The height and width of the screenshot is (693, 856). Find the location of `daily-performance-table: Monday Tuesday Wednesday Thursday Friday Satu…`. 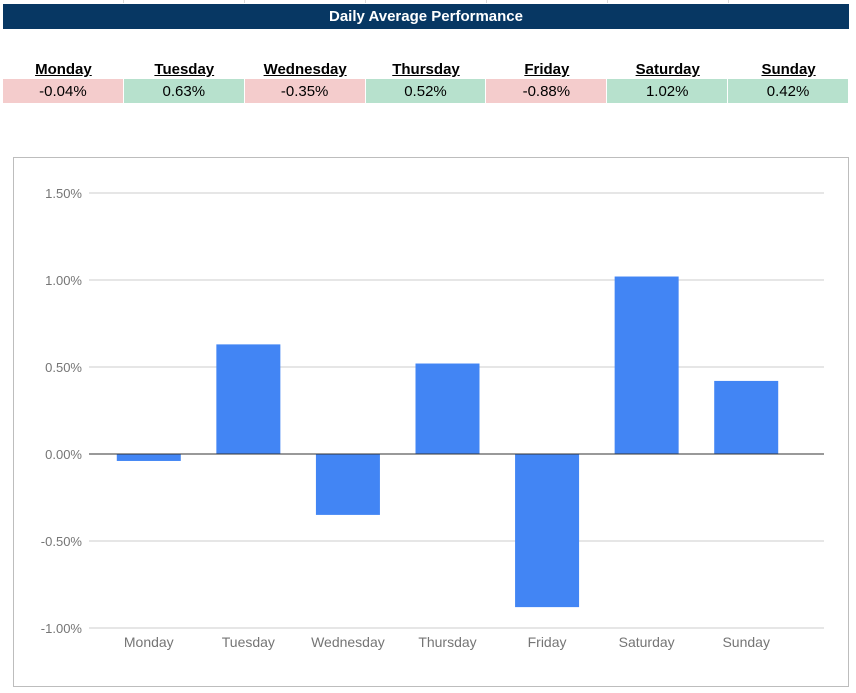

daily-performance-table: Monday Tuesday Wednesday Thursday Friday Satu… is located at coordinates (426, 80).